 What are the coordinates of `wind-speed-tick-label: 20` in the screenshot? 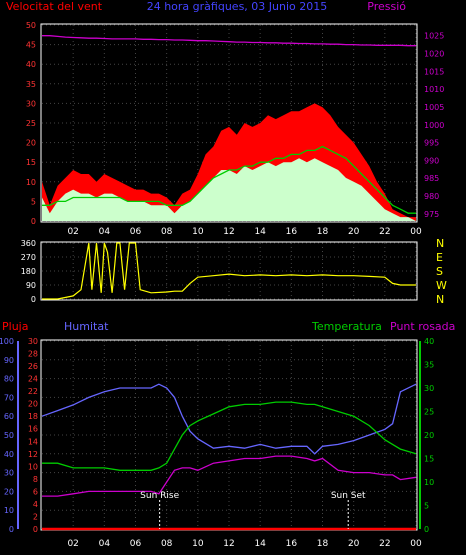 It's located at (31, 143).